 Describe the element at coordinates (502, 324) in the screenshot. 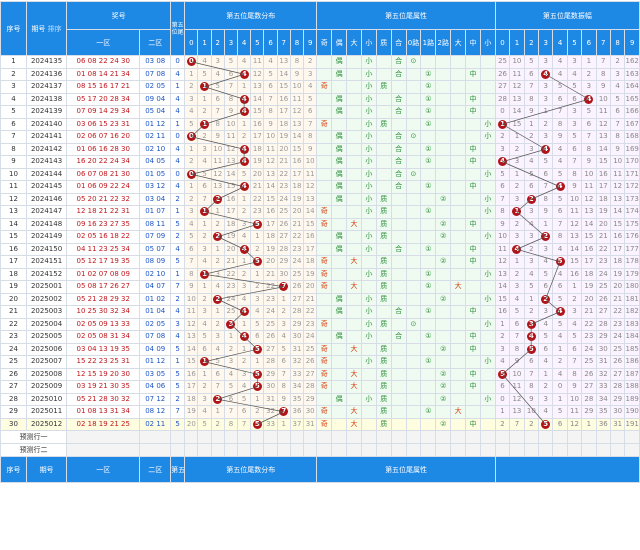

I see `amp-cell: 1` at that location.